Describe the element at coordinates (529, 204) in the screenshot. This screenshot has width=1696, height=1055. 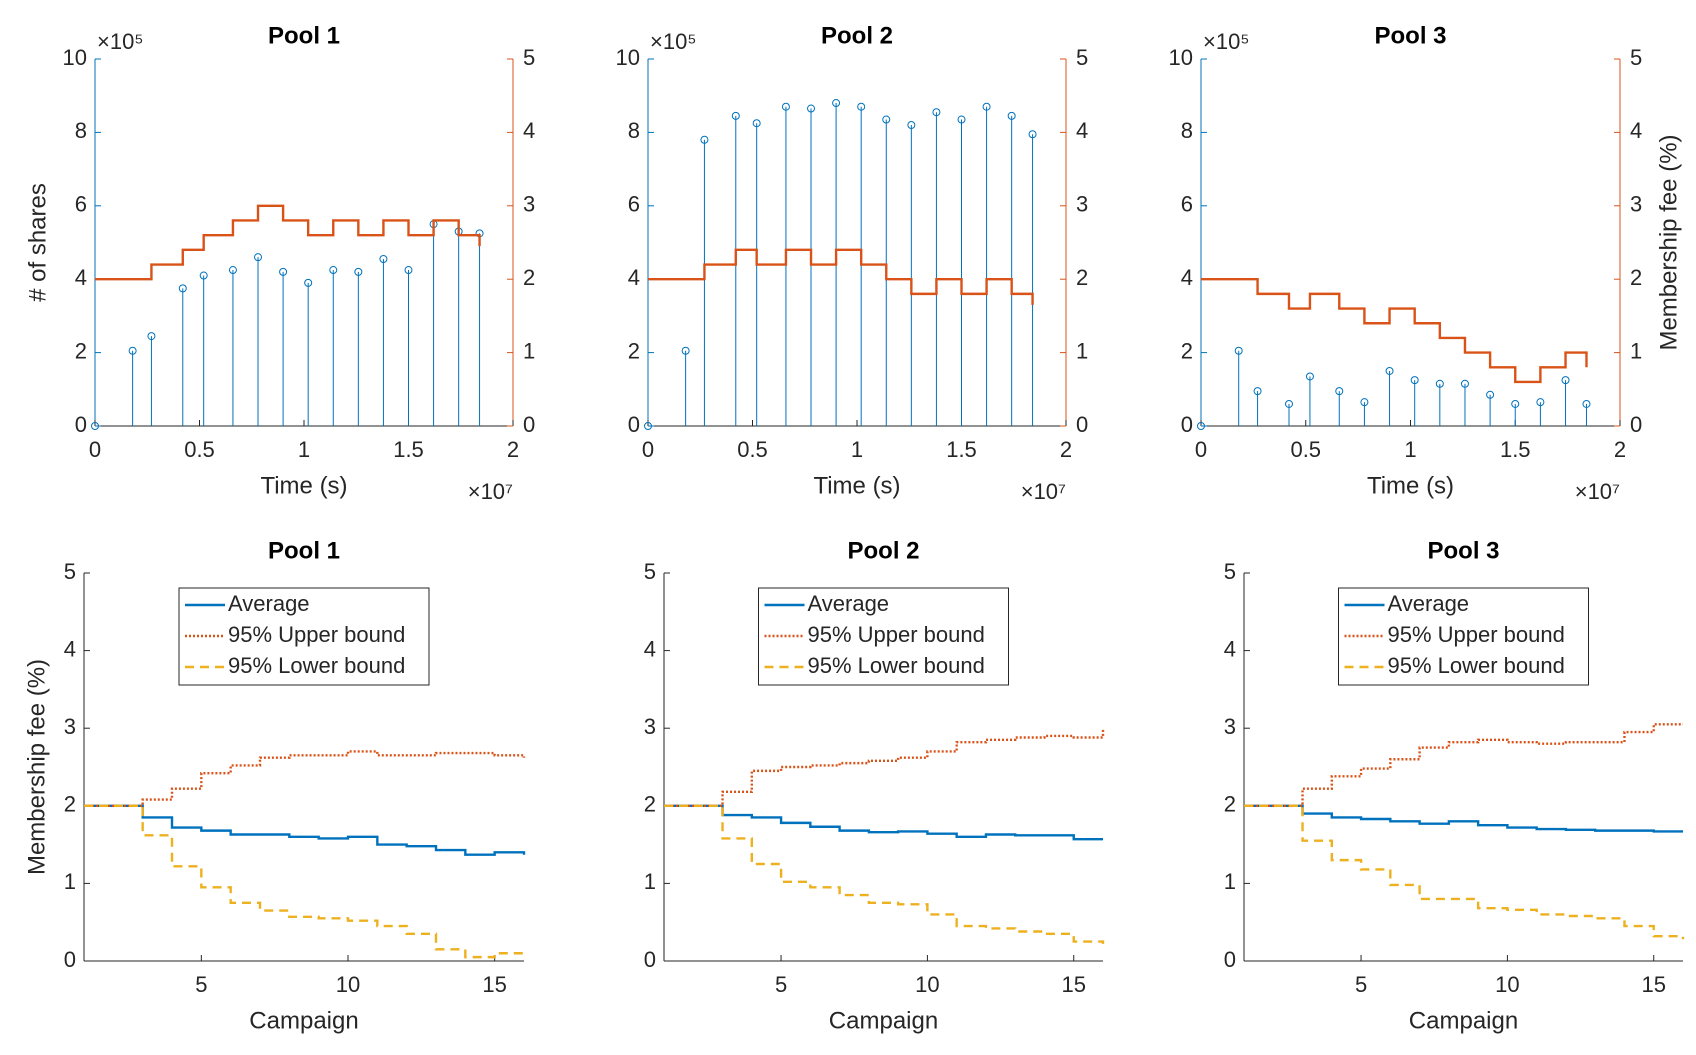
I see `y2-tick-label: 3` at that location.